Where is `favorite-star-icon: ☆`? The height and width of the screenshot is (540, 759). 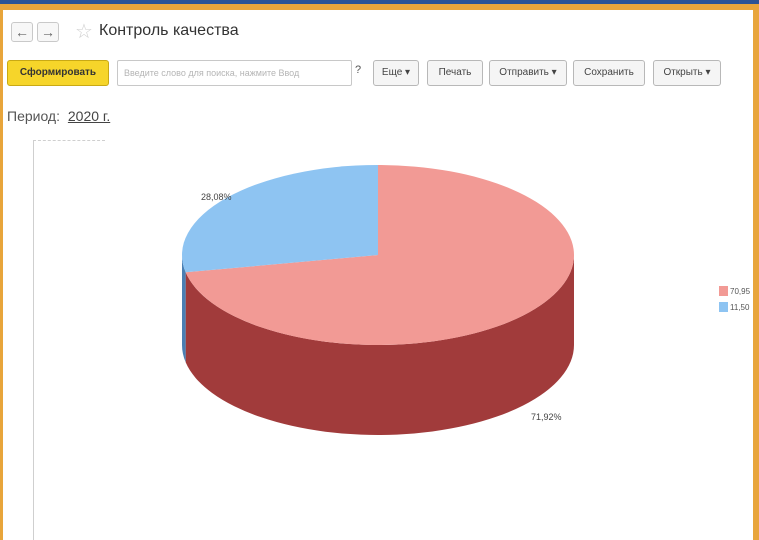 favorite-star-icon: ☆ is located at coordinates (84, 32).